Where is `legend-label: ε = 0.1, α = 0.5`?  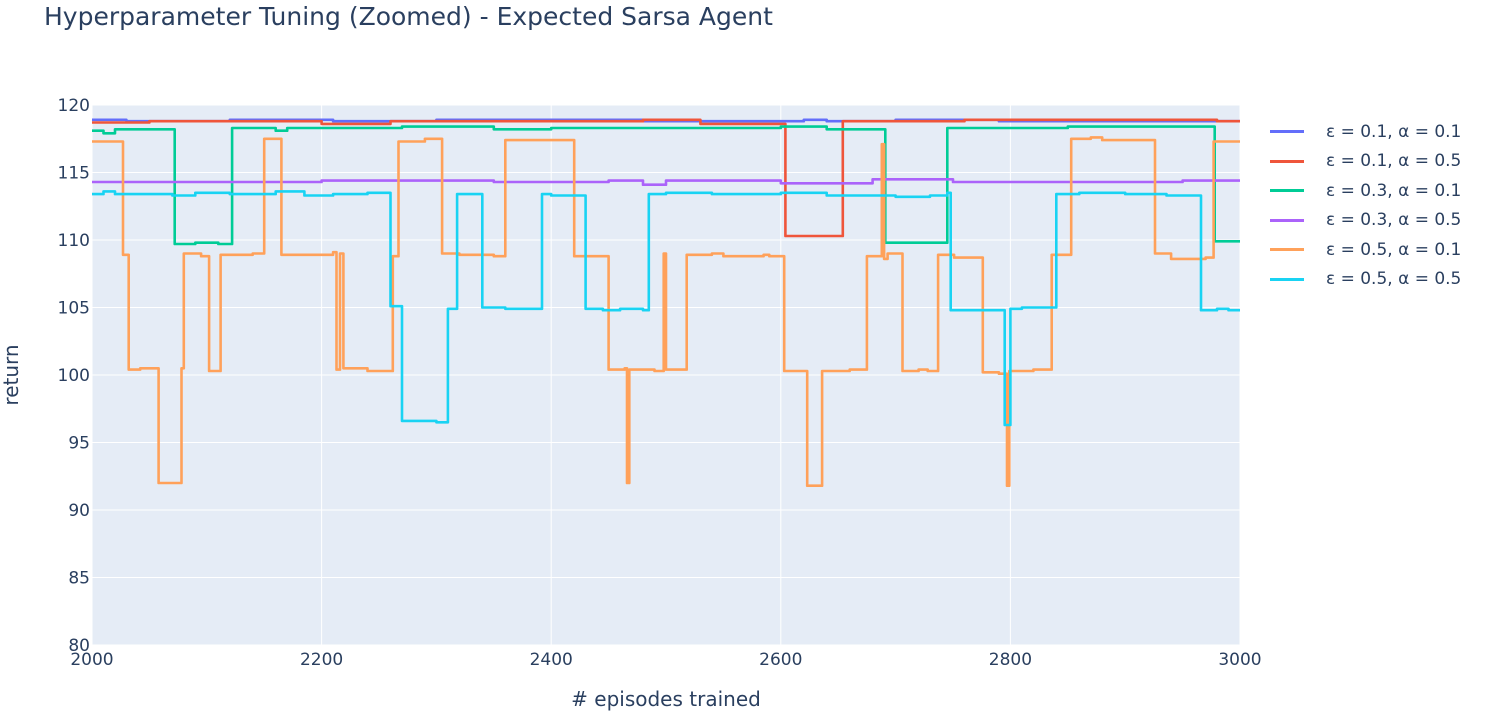 legend-label: ε = 0.1, α = 0.5 is located at coordinates (1394, 161).